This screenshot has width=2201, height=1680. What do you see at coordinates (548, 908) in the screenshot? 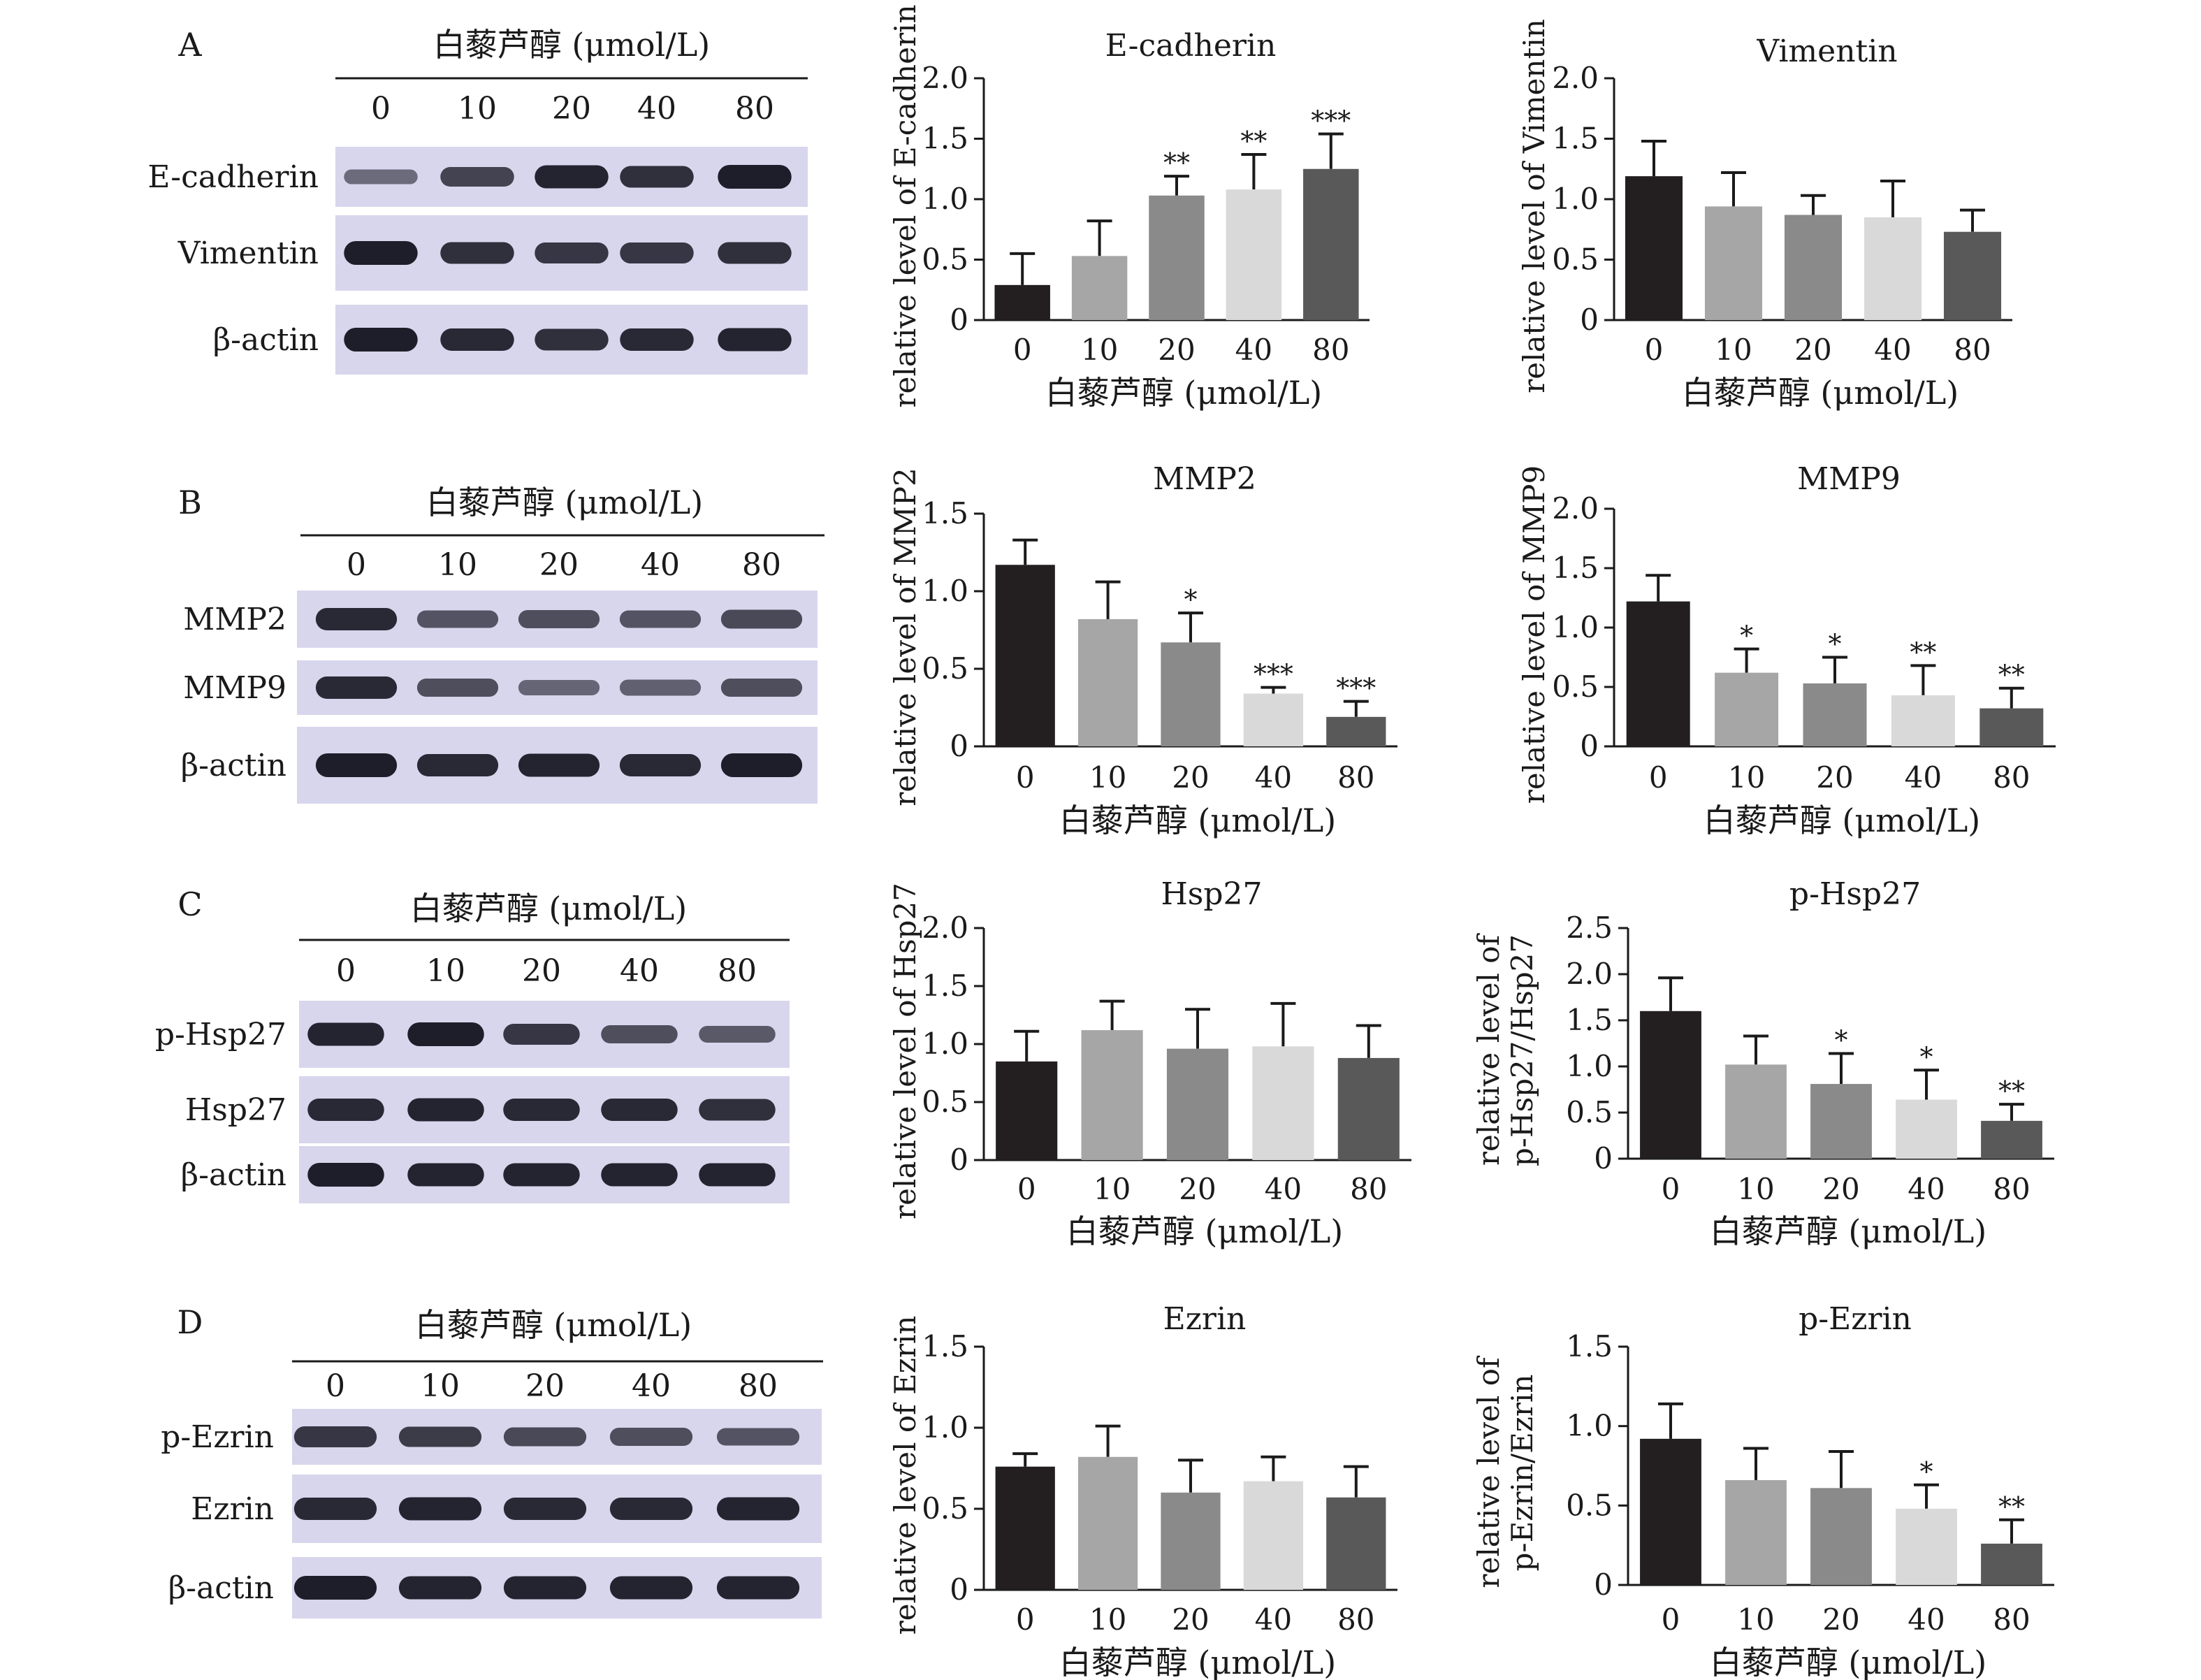
I see `blot-treatment-title: 白藜芦醇 (μmol/L)` at bounding box center [548, 908].